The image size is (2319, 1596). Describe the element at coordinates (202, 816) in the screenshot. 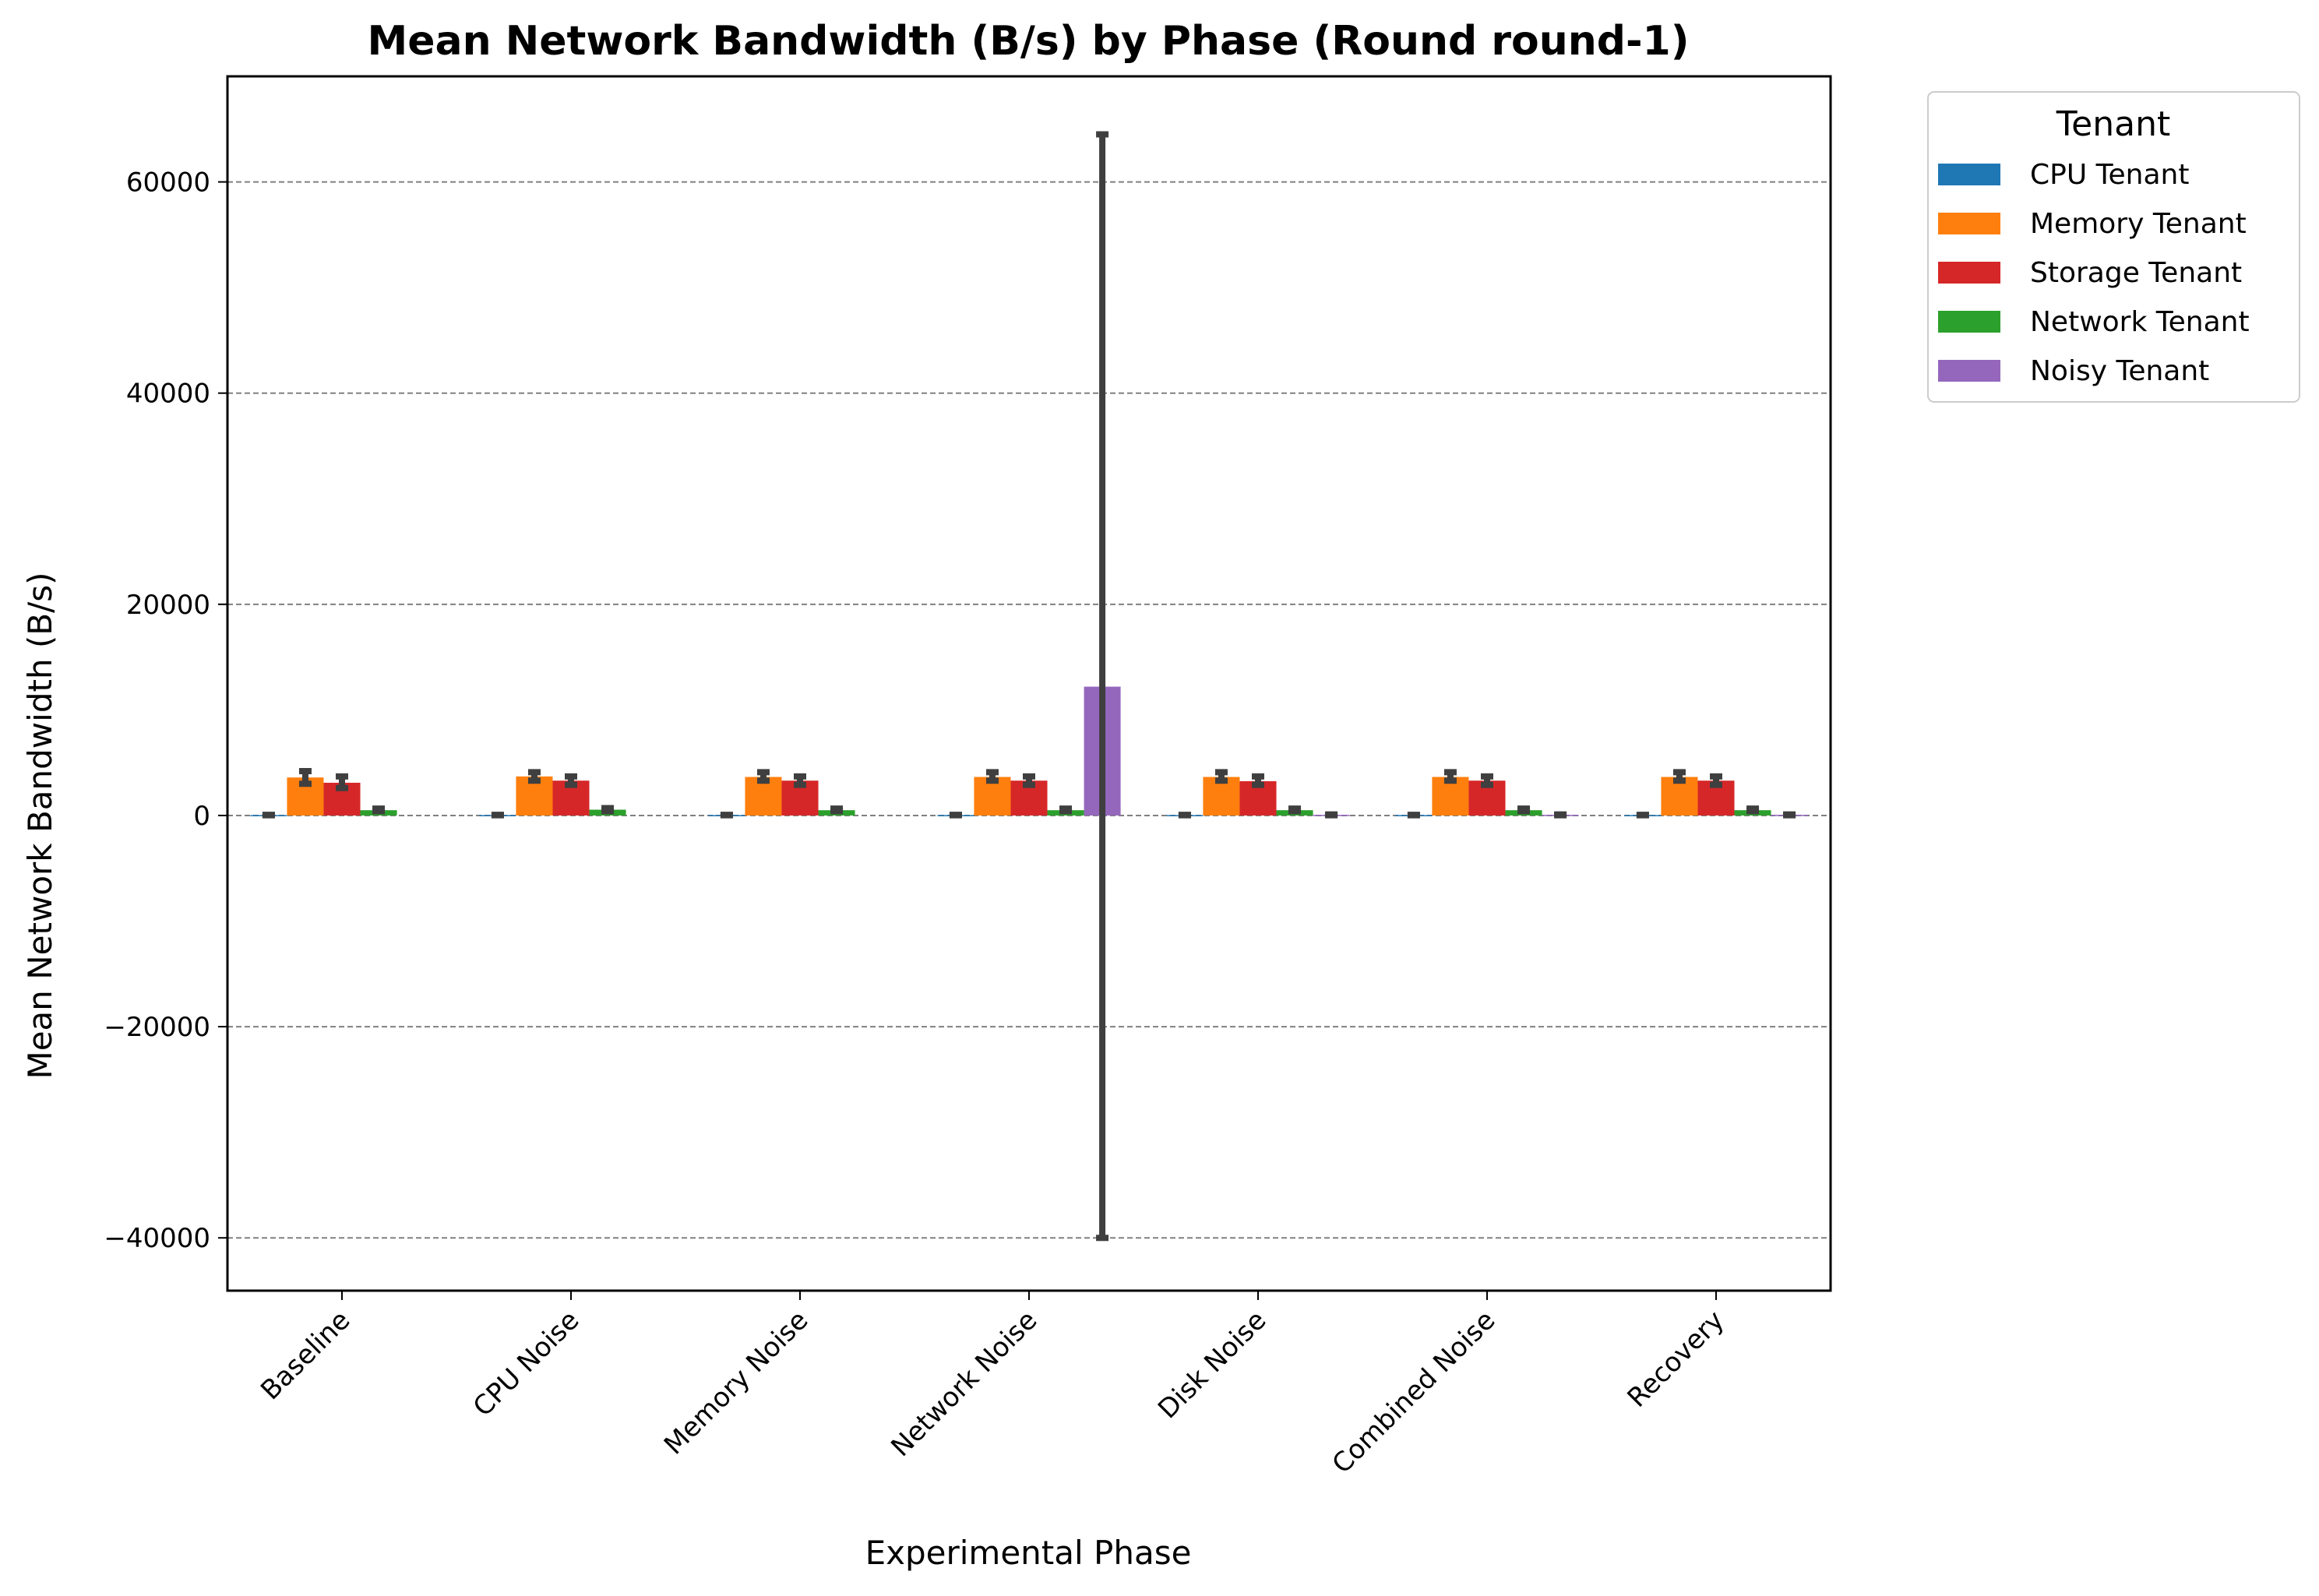

I see `y-tick-label: 0` at that location.